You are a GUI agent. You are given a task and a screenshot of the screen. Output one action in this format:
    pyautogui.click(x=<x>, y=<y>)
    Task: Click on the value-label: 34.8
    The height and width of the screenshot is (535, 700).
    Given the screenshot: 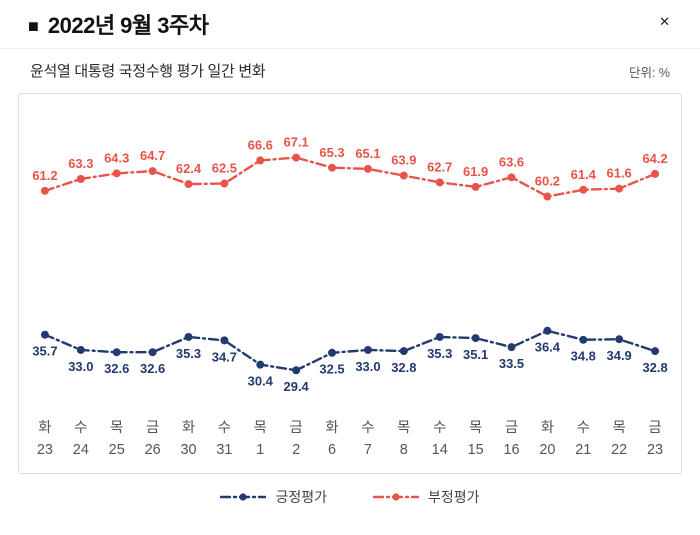 What is the action you would take?
    pyautogui.click(x=583, y=356)
    